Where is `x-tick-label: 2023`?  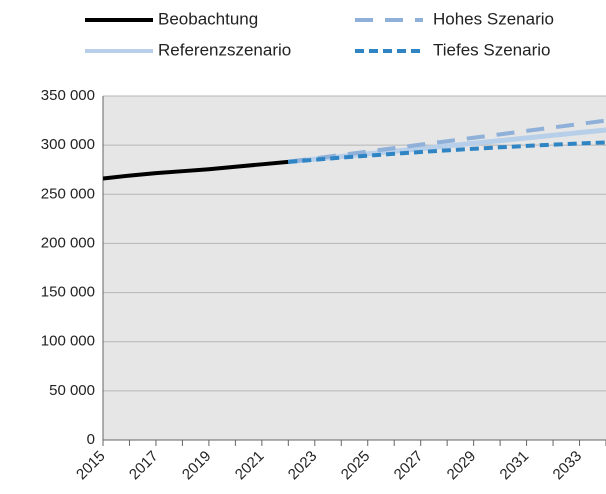
x-tick-label: 2023 is located at coordinates (303, 466).